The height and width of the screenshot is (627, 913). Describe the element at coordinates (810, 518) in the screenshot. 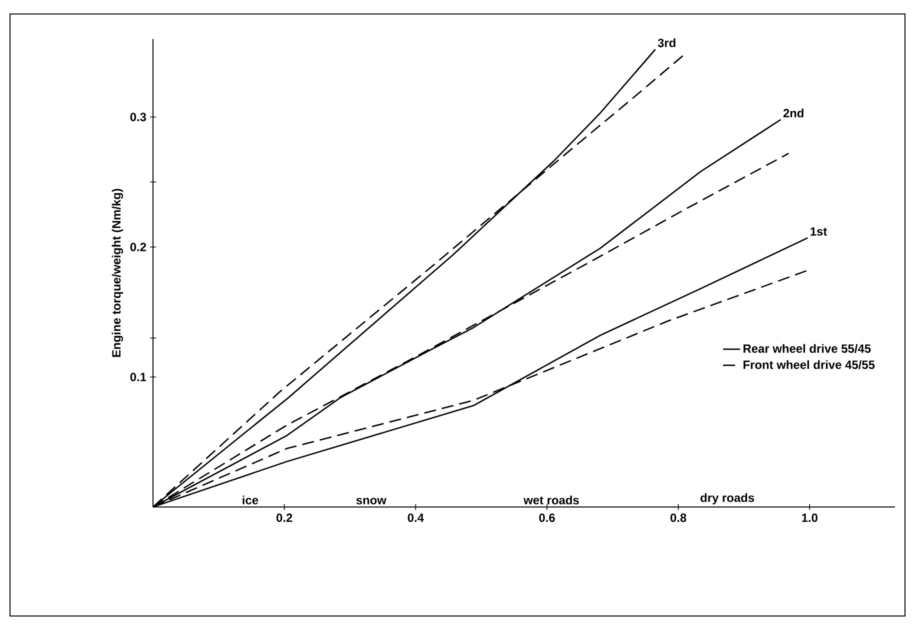

I see `x-tick-label: 1.0` at that location.